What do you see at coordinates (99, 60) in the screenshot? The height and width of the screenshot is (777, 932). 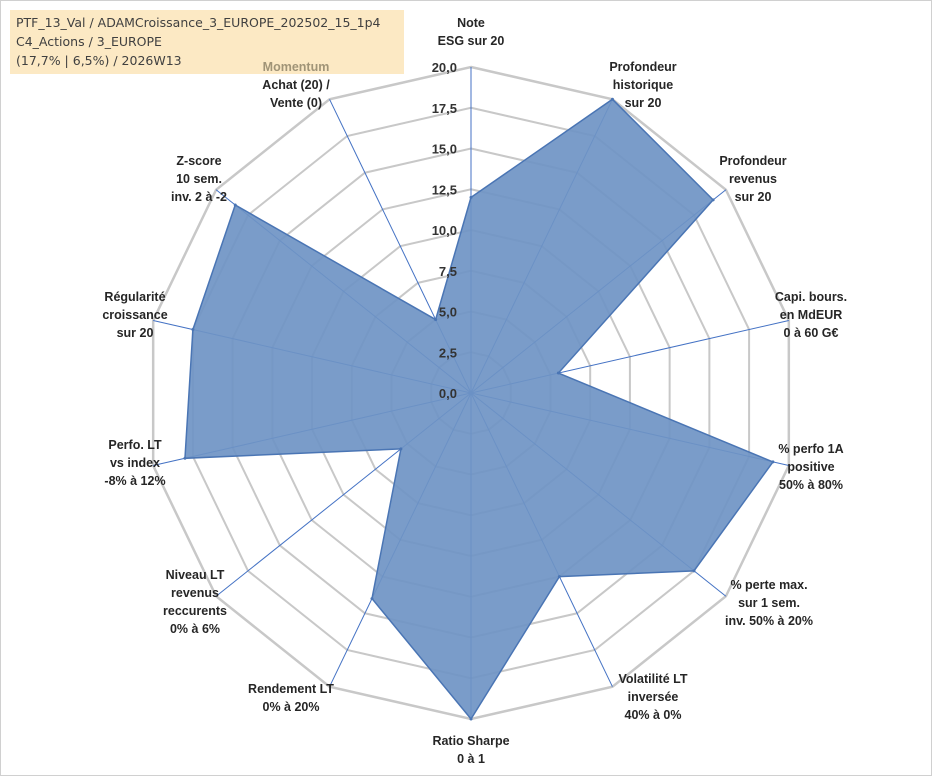 I see `performance-week: (17,7% | 6,5%) / 2026W13` at bounding box center [99, 60].